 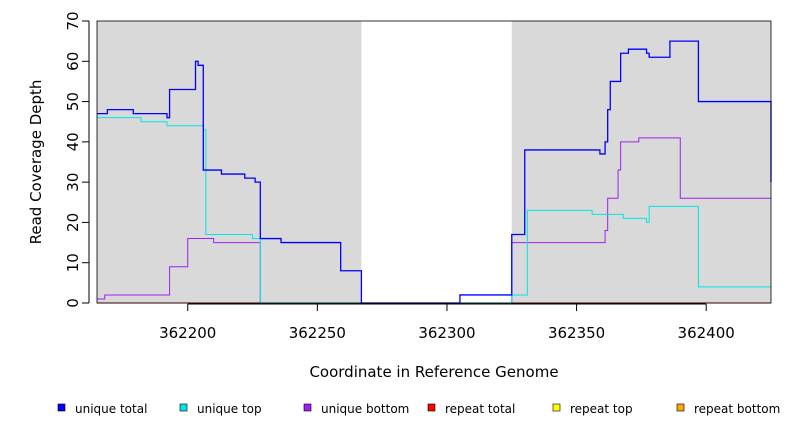 What do you see at coordinates (73, 222) in the screenshot?
I see `y-tick-label: 20` at bounding box center [73, 222].